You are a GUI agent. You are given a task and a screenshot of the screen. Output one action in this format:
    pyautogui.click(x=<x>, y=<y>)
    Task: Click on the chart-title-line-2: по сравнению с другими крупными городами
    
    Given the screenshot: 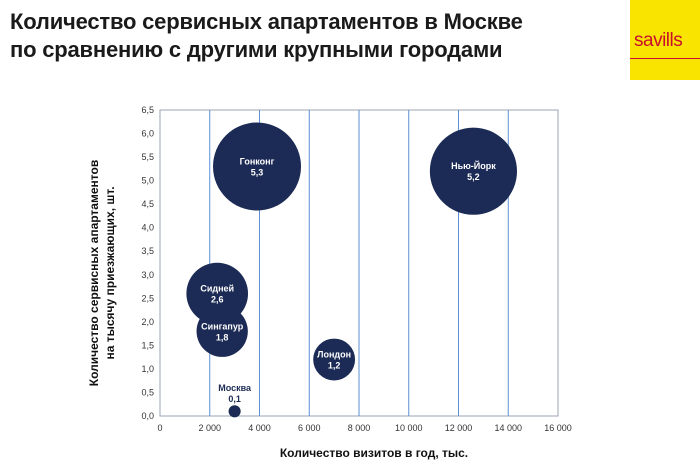 What is the action you would take?
    pyautogui.click(x=256, y=49)
    